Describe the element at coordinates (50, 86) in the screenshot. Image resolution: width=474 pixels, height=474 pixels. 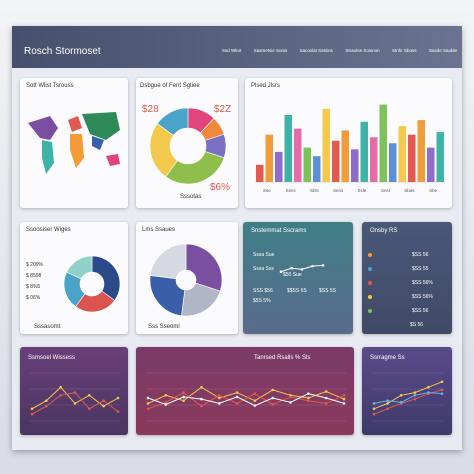
I see `panel-title: Sott Wlist Tsrouss` at that location.